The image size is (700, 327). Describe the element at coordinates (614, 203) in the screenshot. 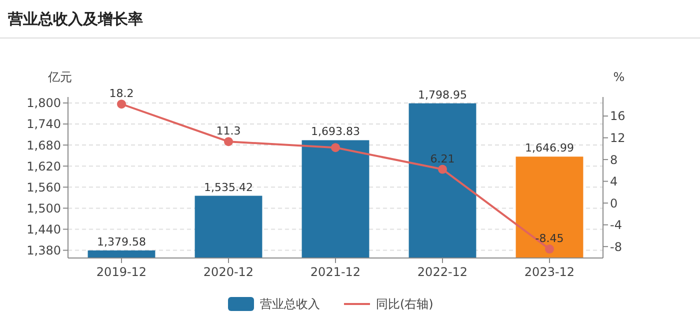

I see `y2-tick-label: 0` at that location.